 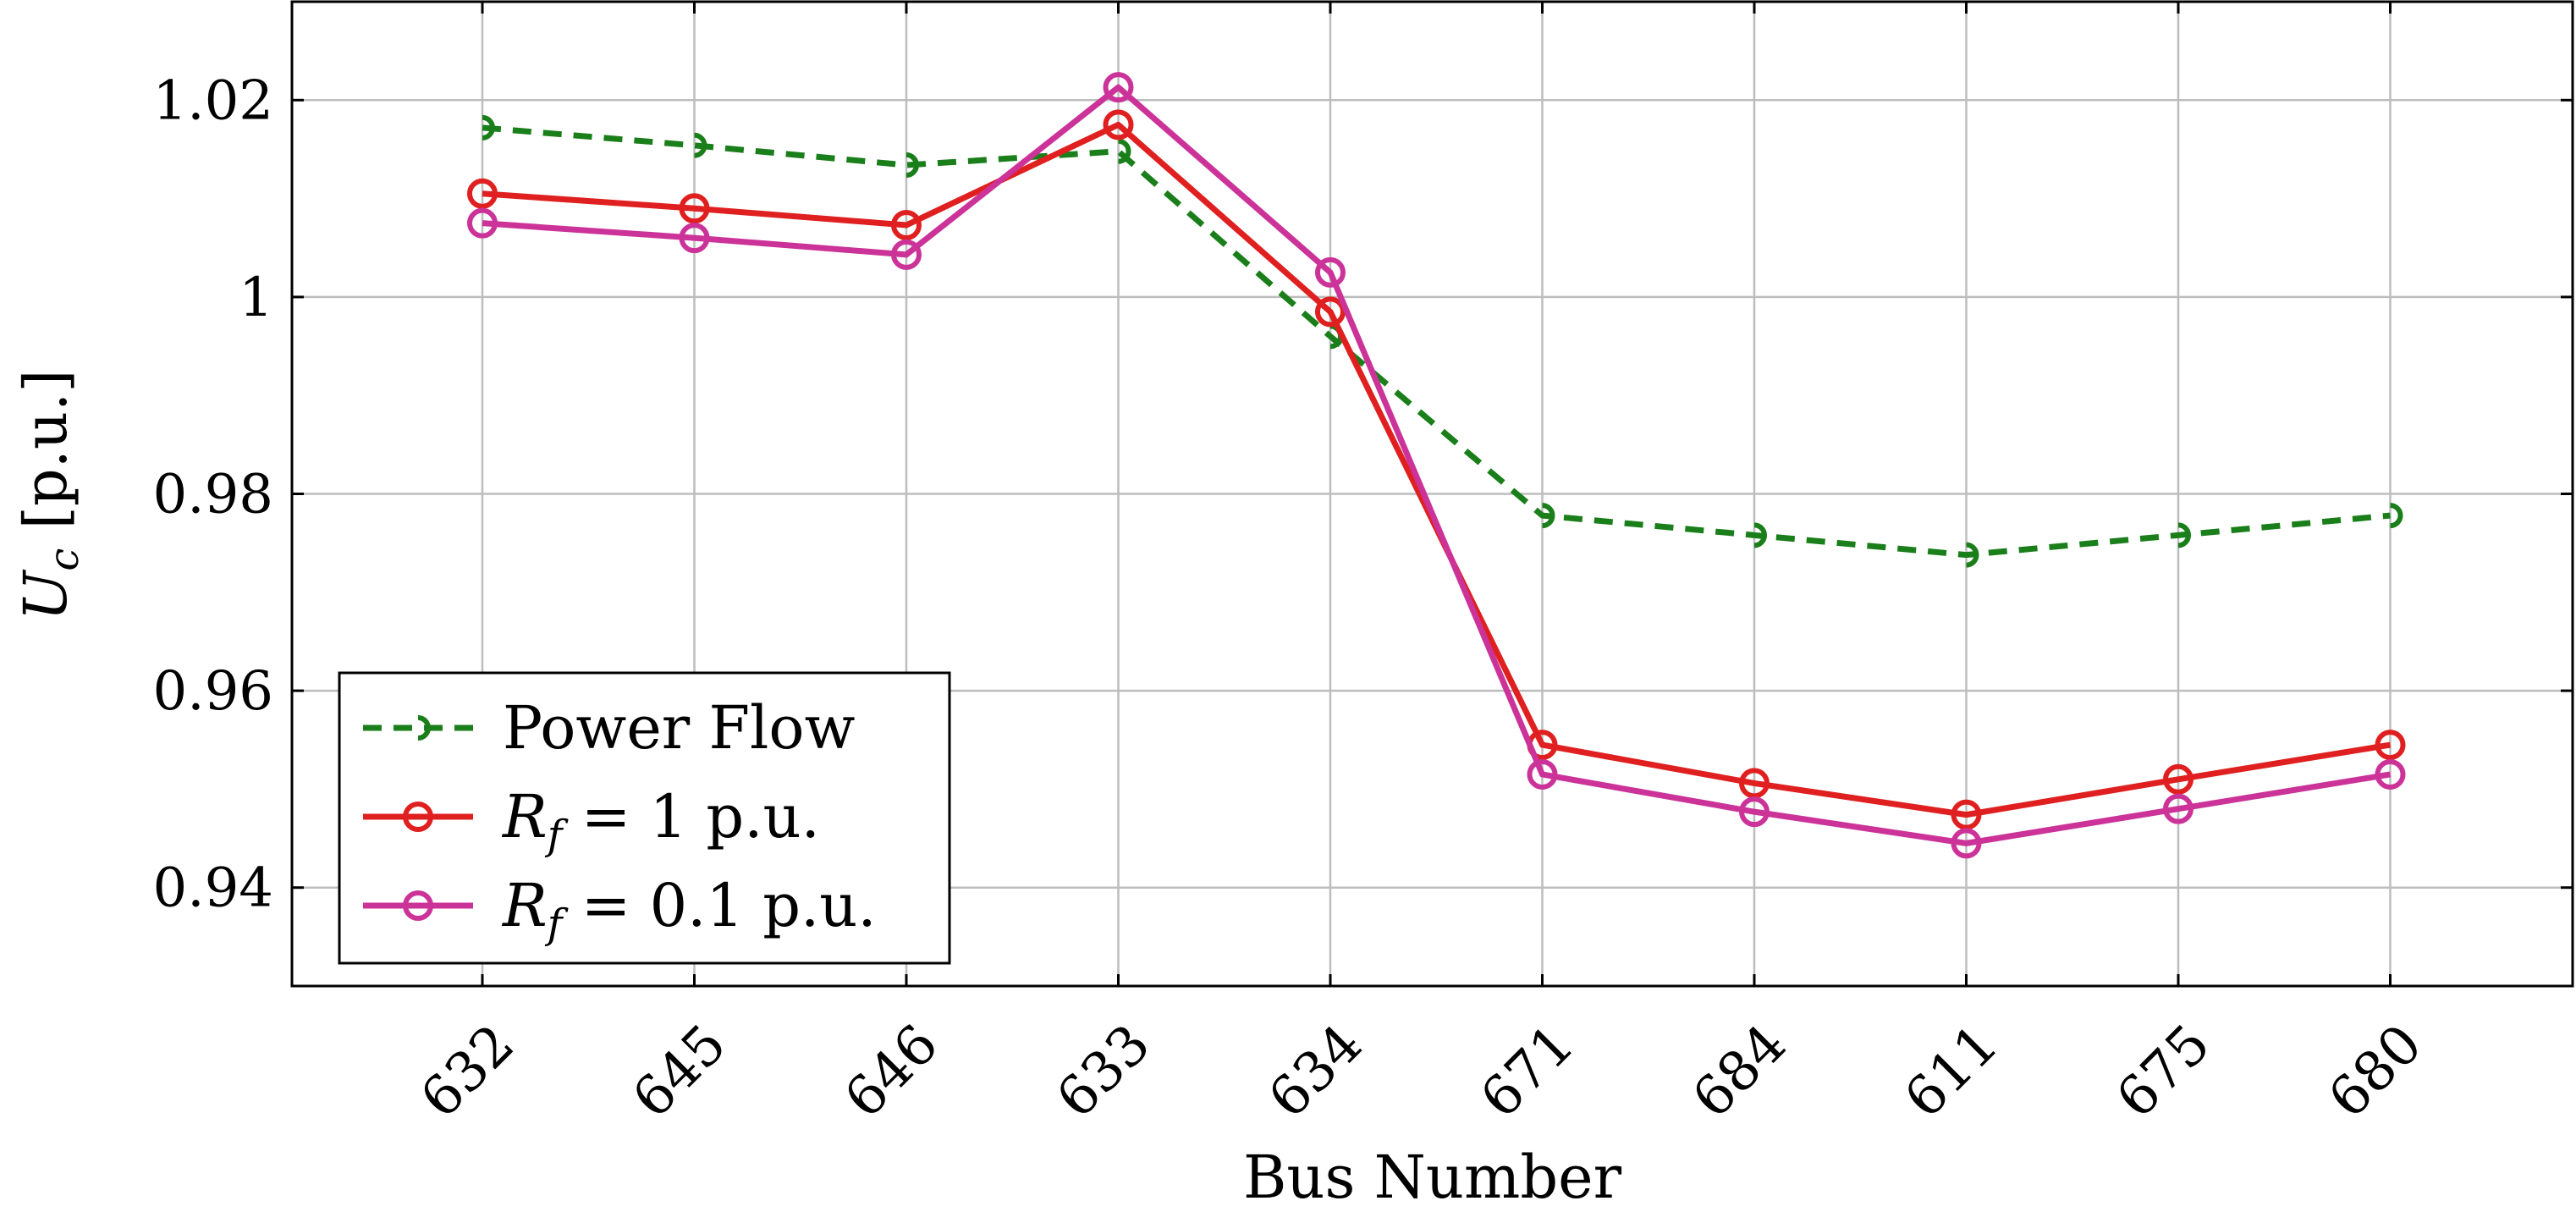 What do you see at coordinates (1315, 1072) in the screenshot?
I see `x-tick-label: 634` at bounding box center [1315, 1072].